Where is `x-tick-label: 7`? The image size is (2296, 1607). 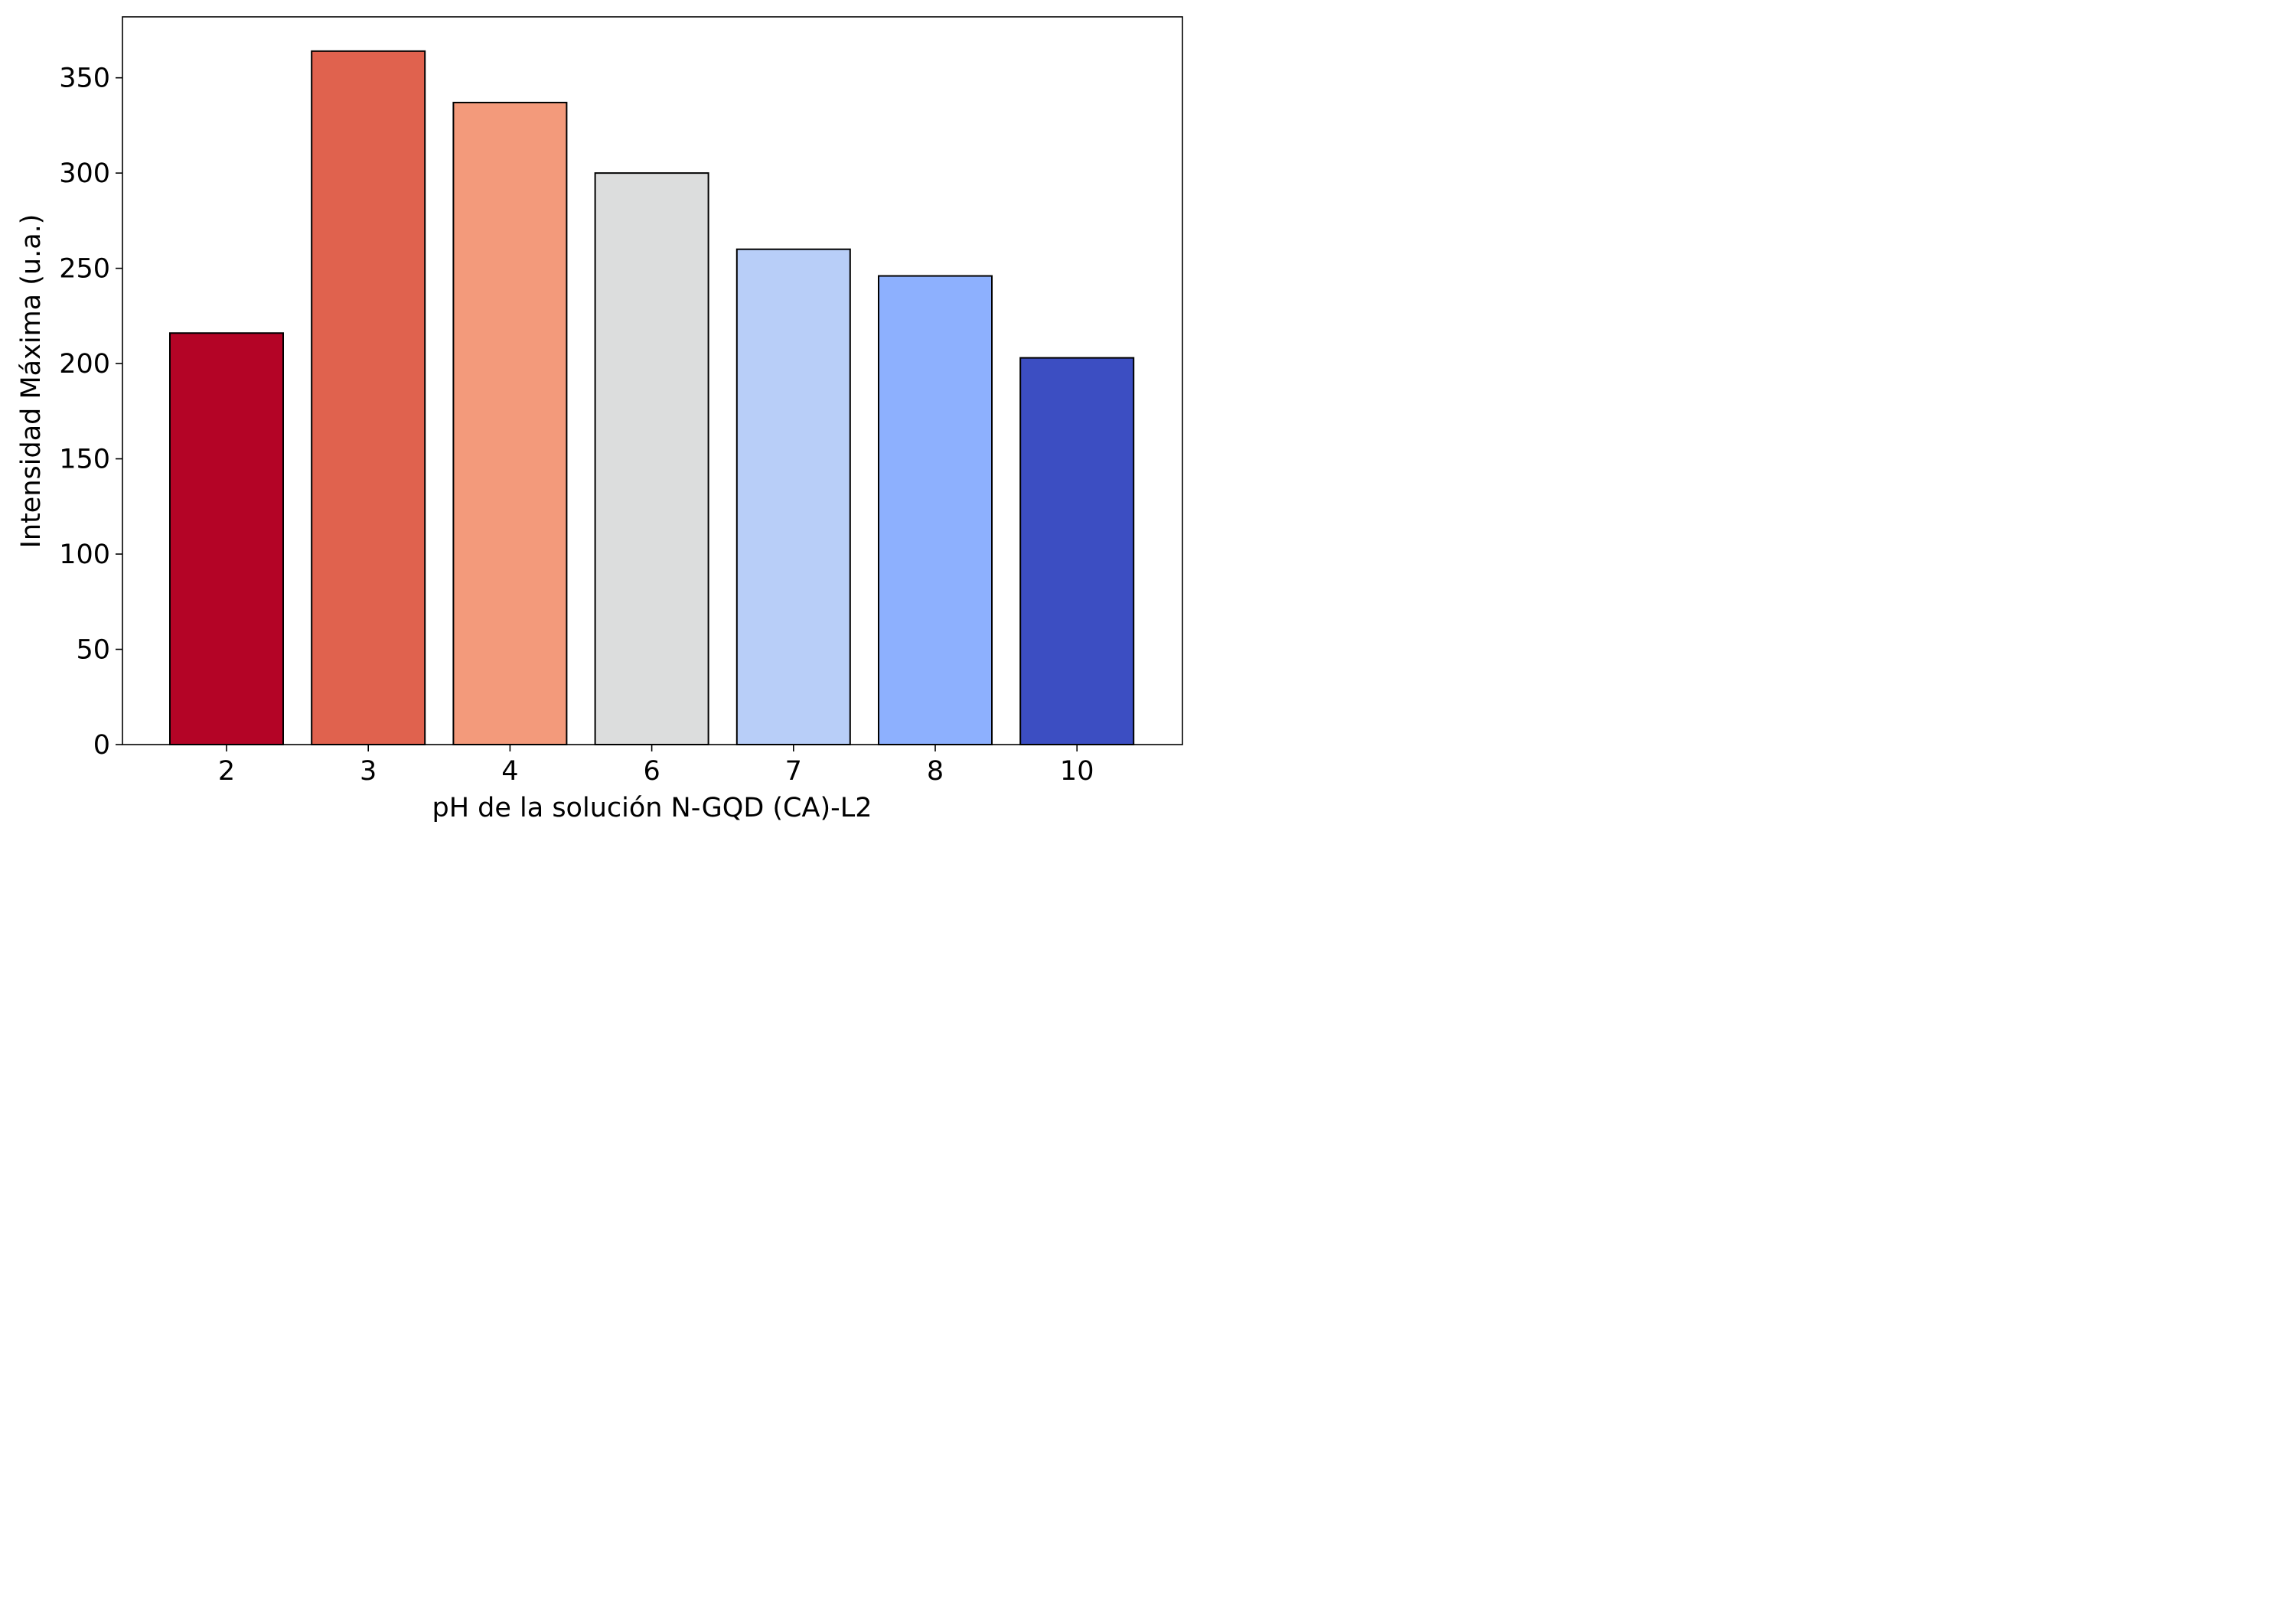 x-tick-label: 7 is located at coordinates (793, 772).